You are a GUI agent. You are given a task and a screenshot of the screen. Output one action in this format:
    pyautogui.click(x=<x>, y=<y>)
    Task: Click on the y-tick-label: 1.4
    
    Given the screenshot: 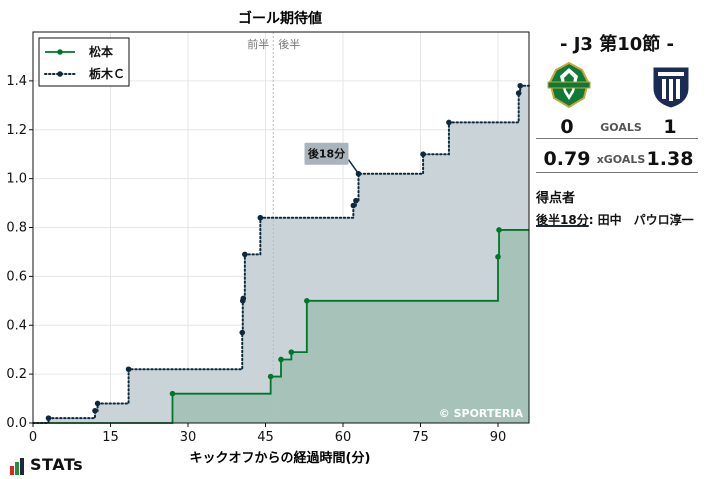 What is the action you would take?
    pyautogui.click(x=16, y=81)
    